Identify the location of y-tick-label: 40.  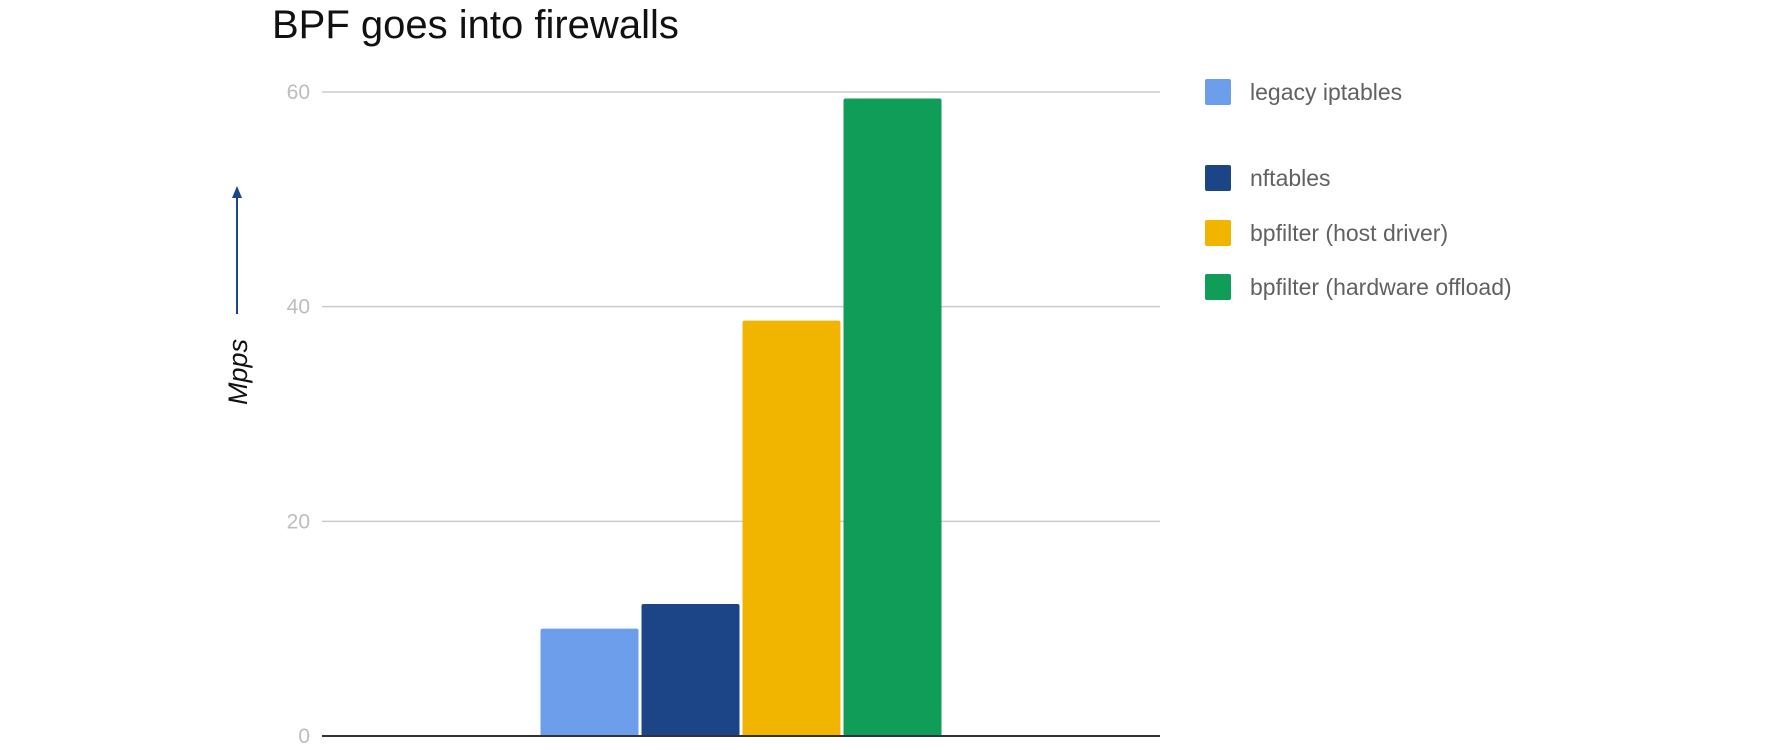
(298, 307).